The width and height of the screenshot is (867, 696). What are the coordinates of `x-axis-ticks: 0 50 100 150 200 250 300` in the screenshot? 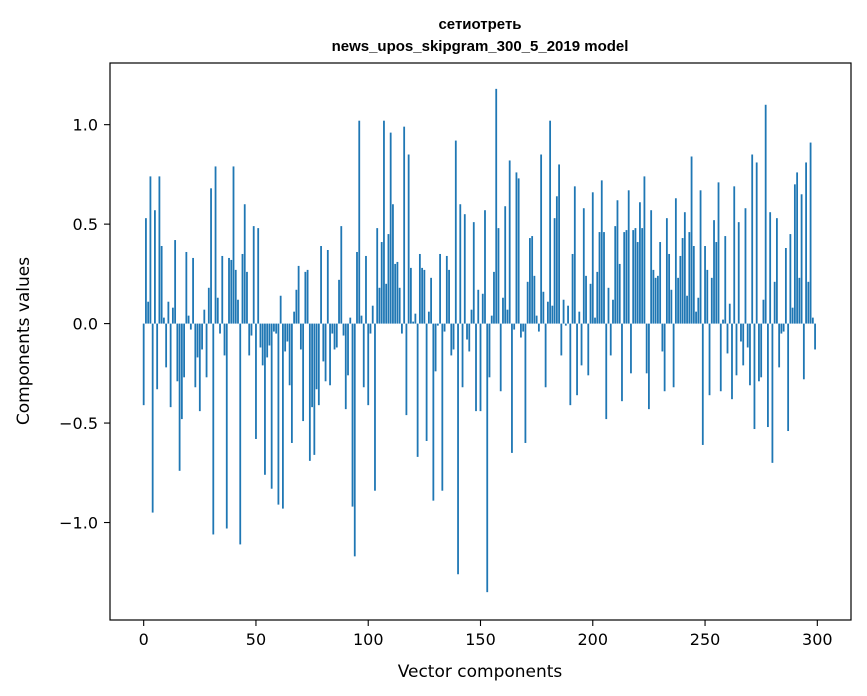 It's located at (486, 634).